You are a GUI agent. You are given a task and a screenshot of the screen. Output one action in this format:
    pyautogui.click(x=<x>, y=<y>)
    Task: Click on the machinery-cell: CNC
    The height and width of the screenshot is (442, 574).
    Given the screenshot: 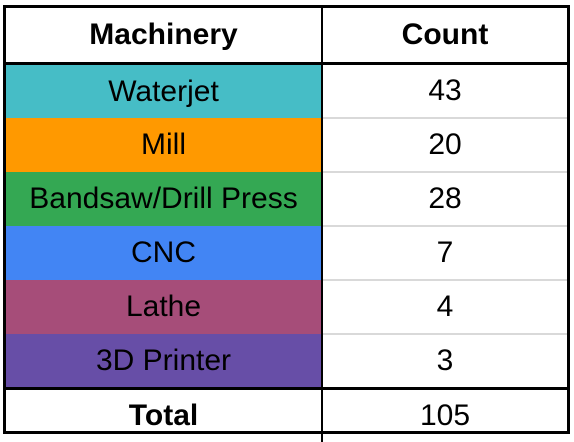 What is the action you would take?
    pyautogui.click(x=164, y=253)
    